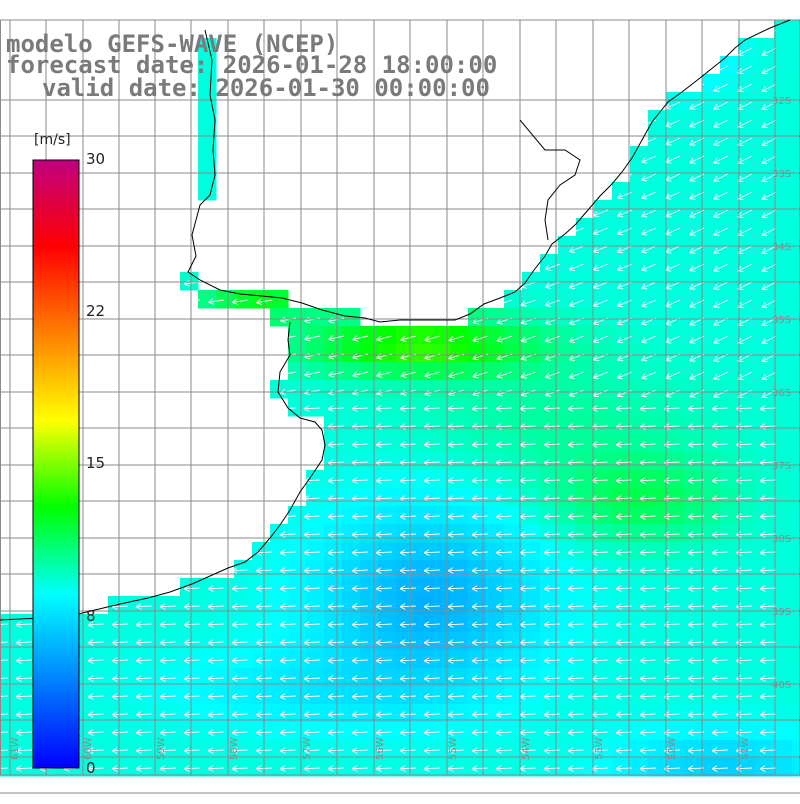 This screenshot has height=804, width=800. What do you see at coordinates (52, 140) in the screenshot?
I see `colorbar-unit-label: [m/s]` at bounding box center [52, 140].